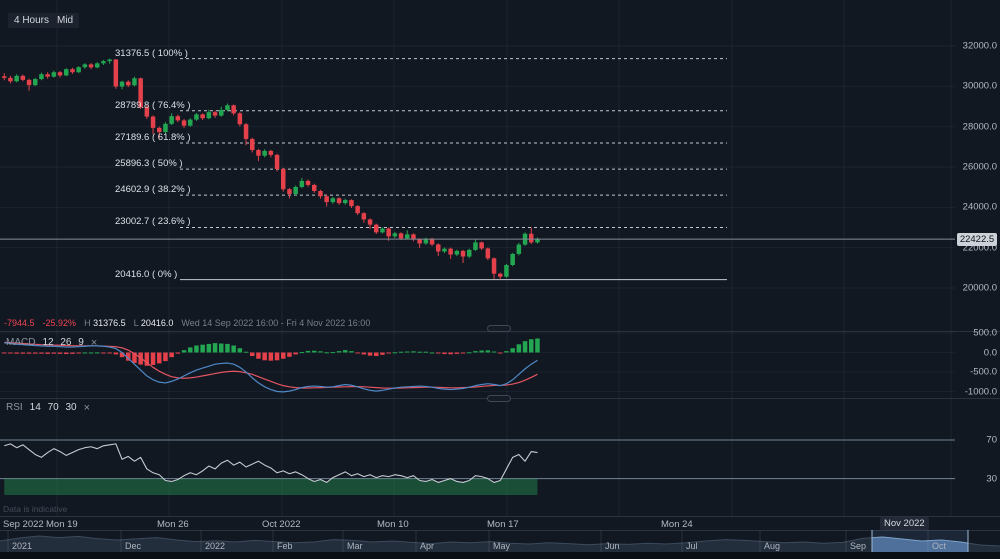 This screenshot has width=1000, height=559. I want to click on scrubber-month-label: Apr, so click(427, 546).